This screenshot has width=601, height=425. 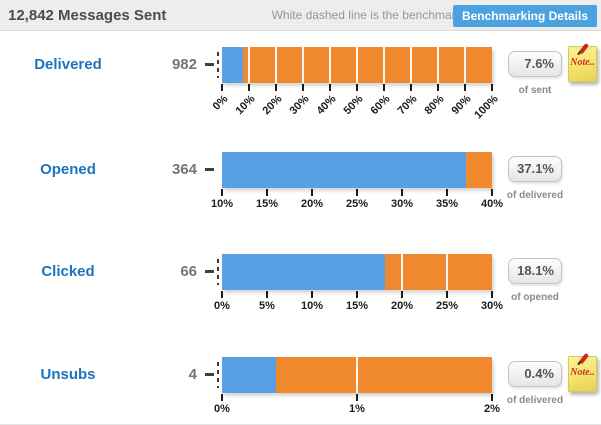 I want to click on metric-label: Delivered, so click(x=68, y=64).